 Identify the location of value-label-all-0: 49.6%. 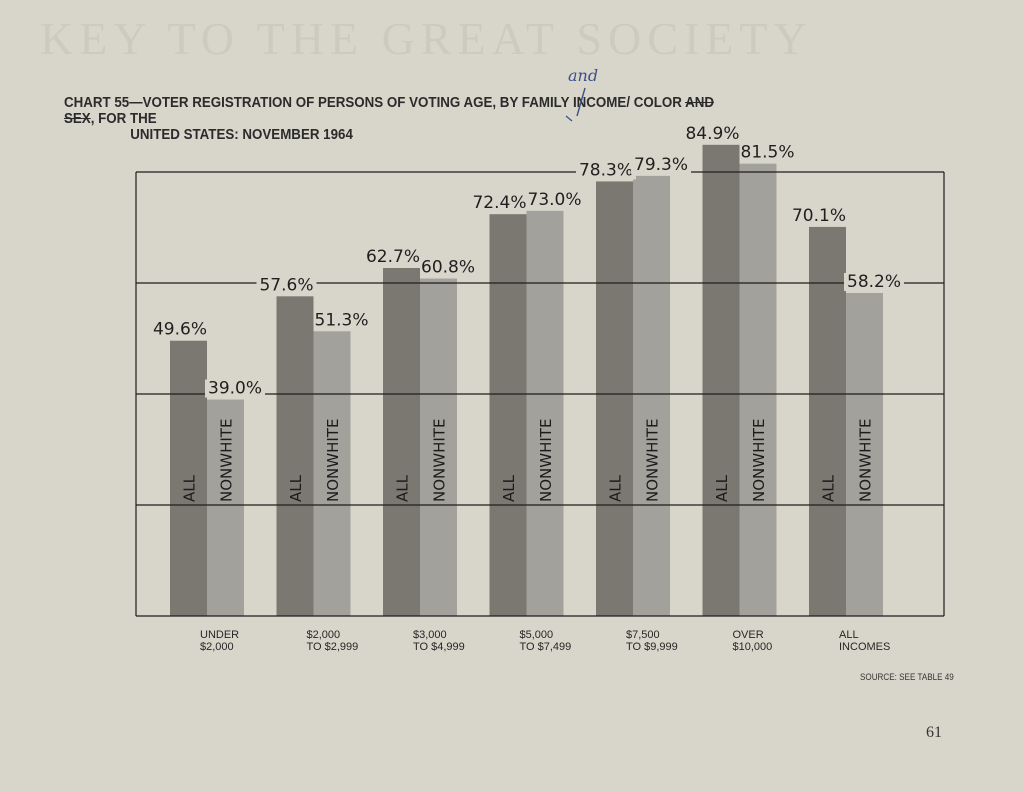
(180, 330).